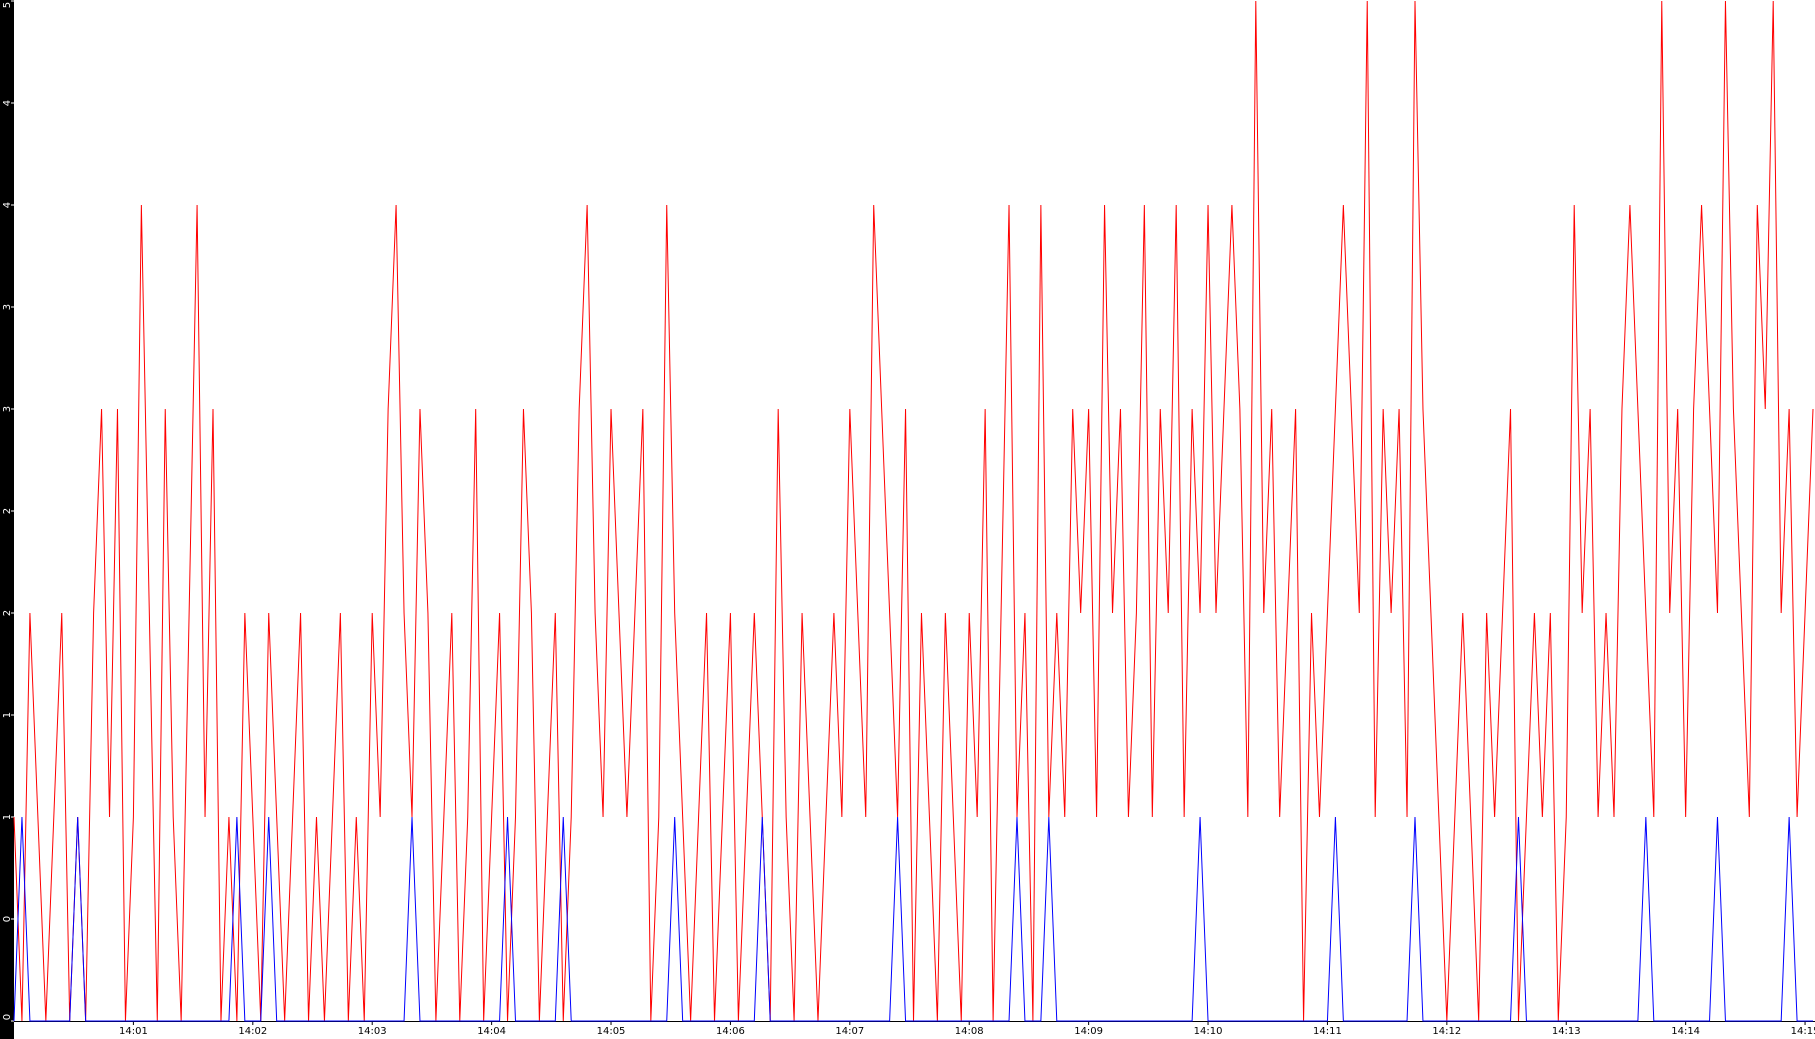 The image size is (1815, 1039). Describe the element at coordinates (611, 1031) in the screenshot. I see `x-tick-label: 14:05` at that location.